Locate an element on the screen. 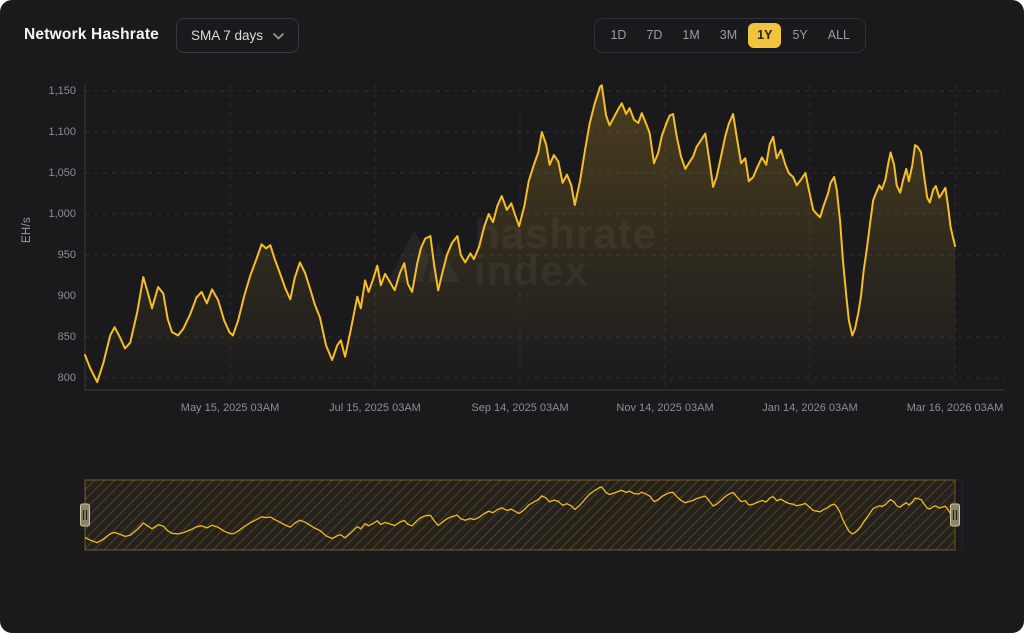 The width and height of the screenshot is (1024, 633). sma-dropdown-value: SMA 7 days is located at coordinates (227, 35).